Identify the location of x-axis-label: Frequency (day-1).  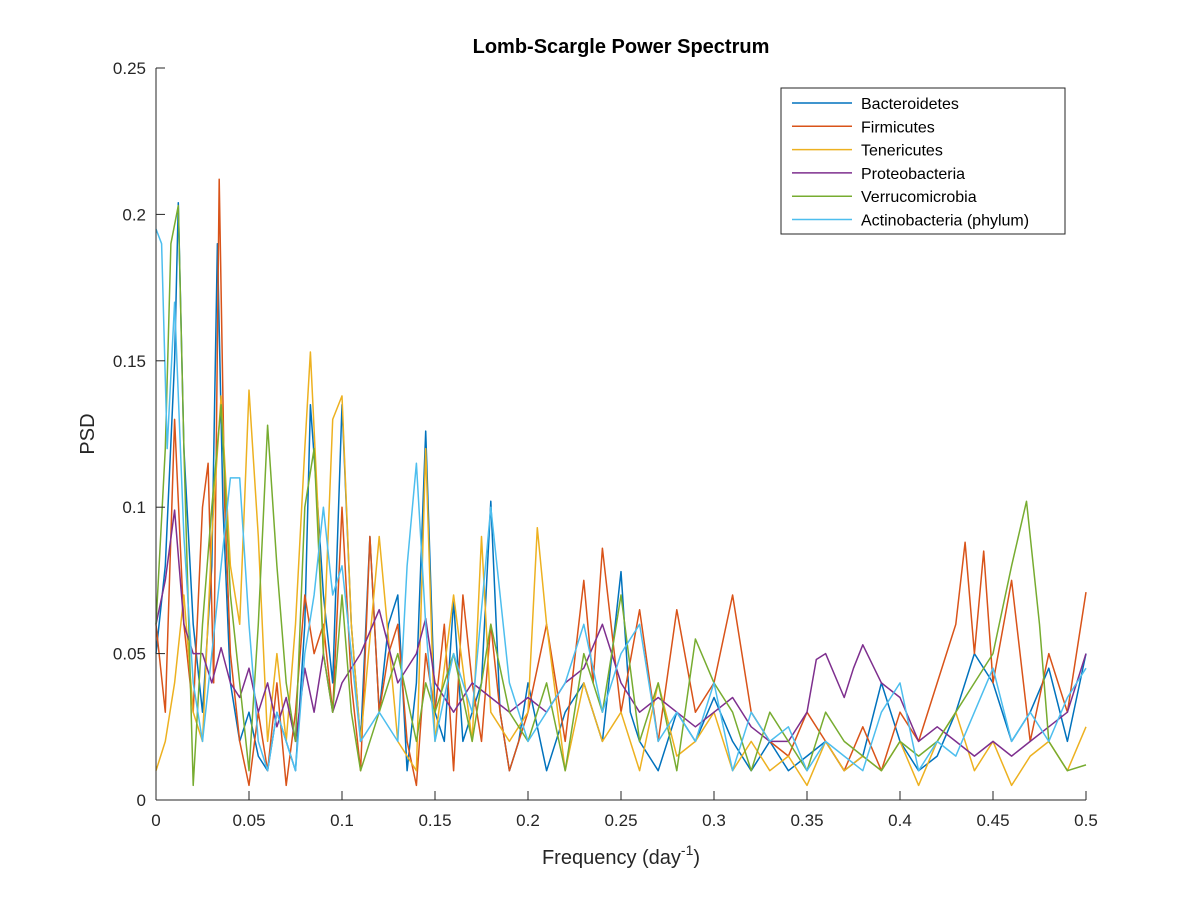
(621, 855).